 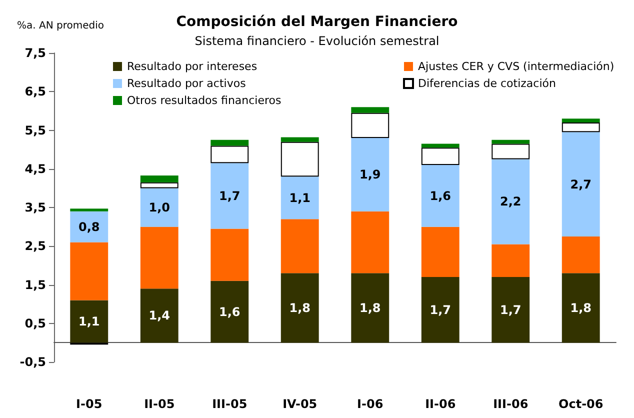 I want to click on legend-label: Resultado por activos, so click(x=186, y=83).